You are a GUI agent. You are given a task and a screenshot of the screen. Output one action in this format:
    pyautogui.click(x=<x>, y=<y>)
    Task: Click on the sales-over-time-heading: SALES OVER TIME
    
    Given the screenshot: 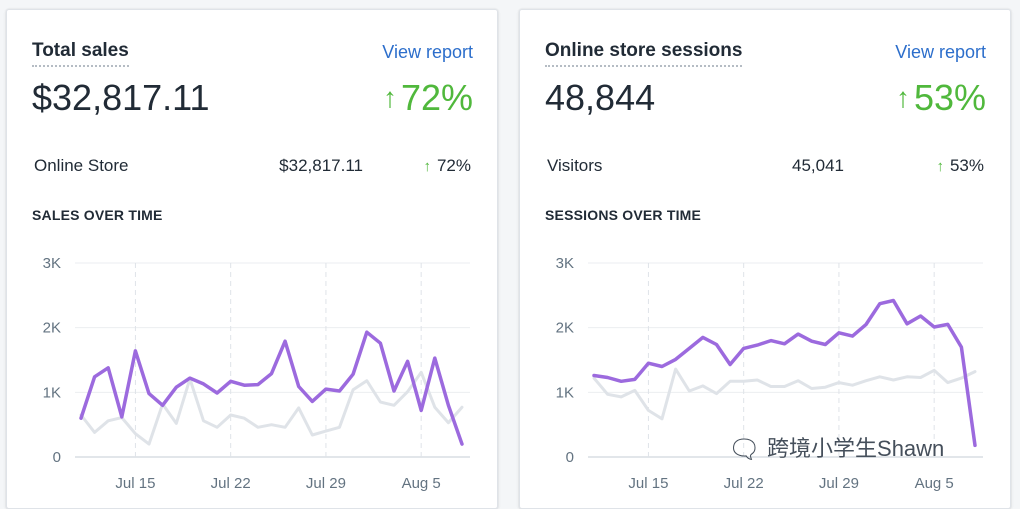 What is the action you would take?
    pyautogui.click(x=97, y=215)
    